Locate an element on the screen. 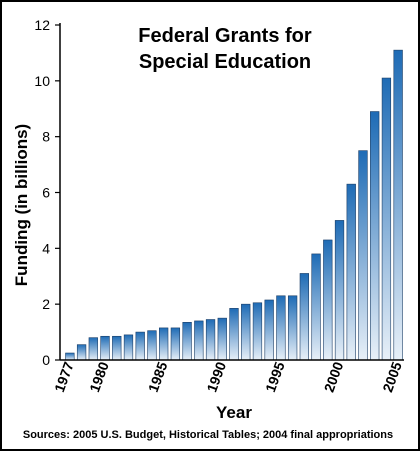 This screenshot has width=420, height=454. x-tick-label: 1980 is located at coordinates (99, 376).